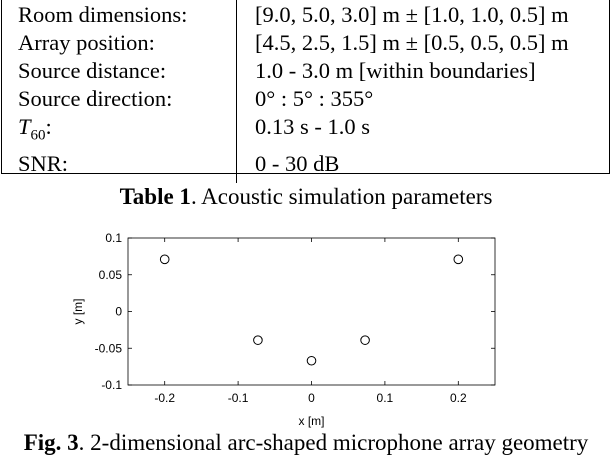 This screenshot has height=460, width=612. What do you see at coordinates (458, 398) in the screenshot?
I see `x-tick-label: 0.2` at bounding box center [458, 398].